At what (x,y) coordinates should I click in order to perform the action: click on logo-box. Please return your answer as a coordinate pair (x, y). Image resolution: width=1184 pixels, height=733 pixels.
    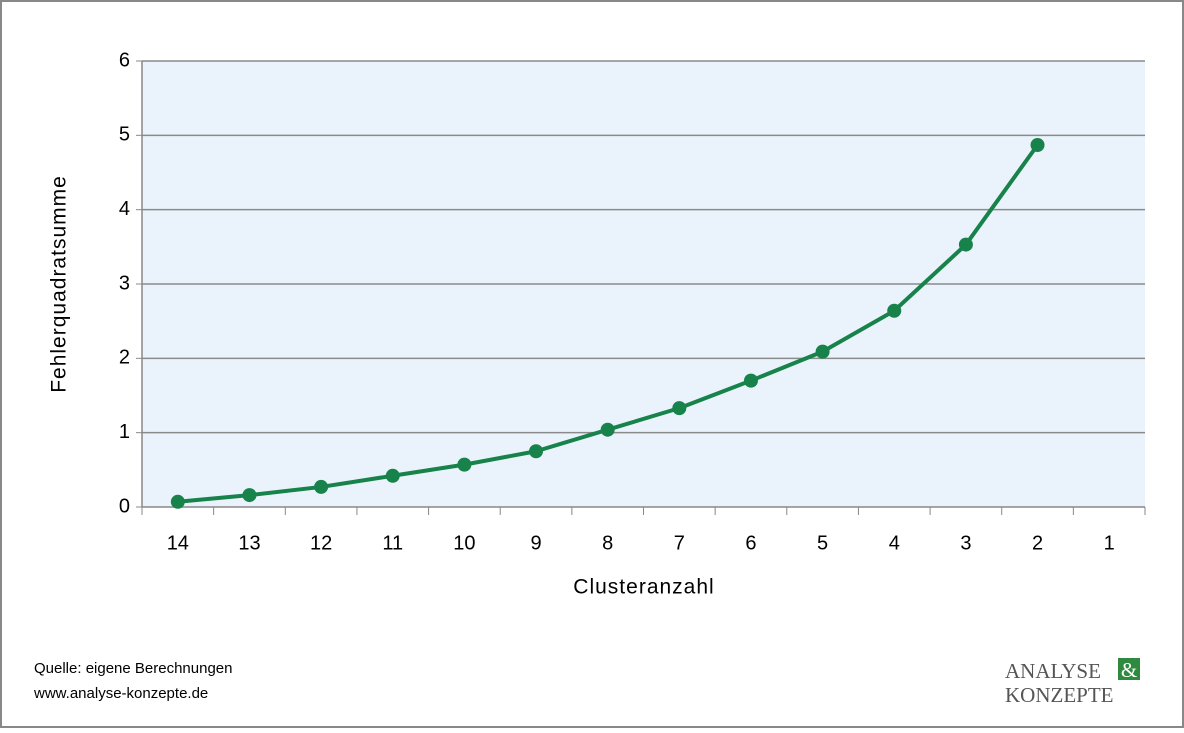
    Looking at the image, I should click on (1129, 669).